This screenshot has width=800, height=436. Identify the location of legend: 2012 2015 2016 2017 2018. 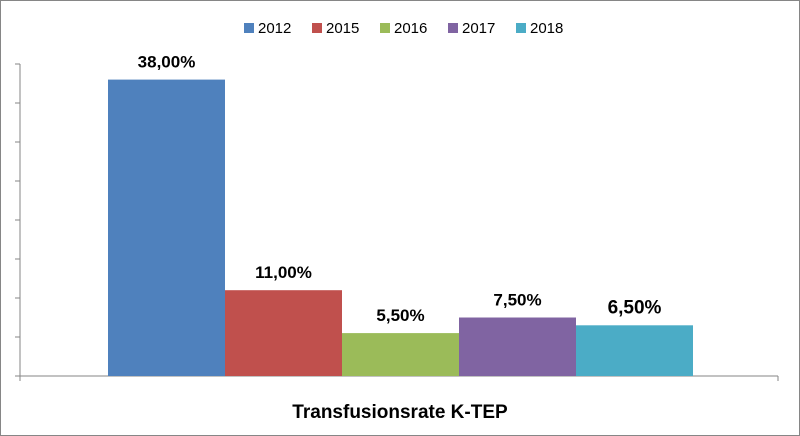
(403, 28).